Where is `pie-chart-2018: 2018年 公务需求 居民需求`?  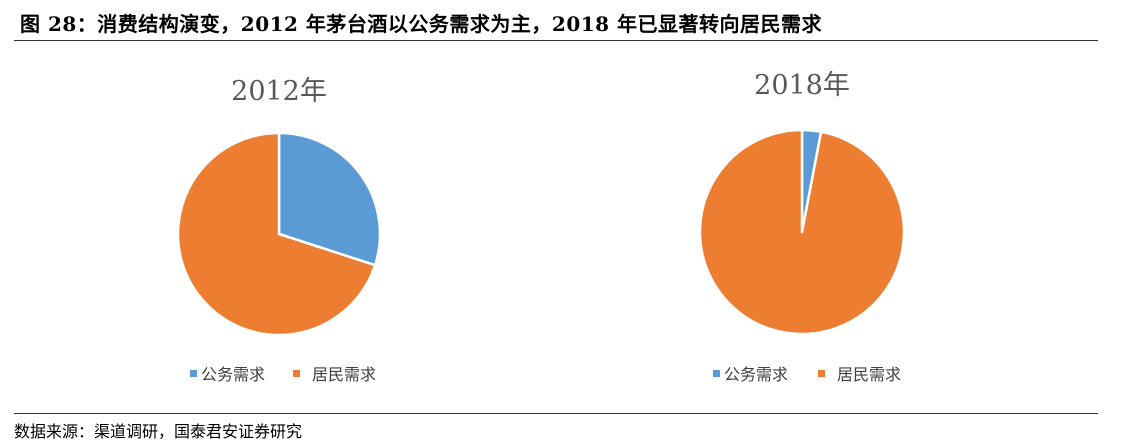 pie-chart-2018: 2018年 公务需求 居民需求 is located at coordinates (802, 227).